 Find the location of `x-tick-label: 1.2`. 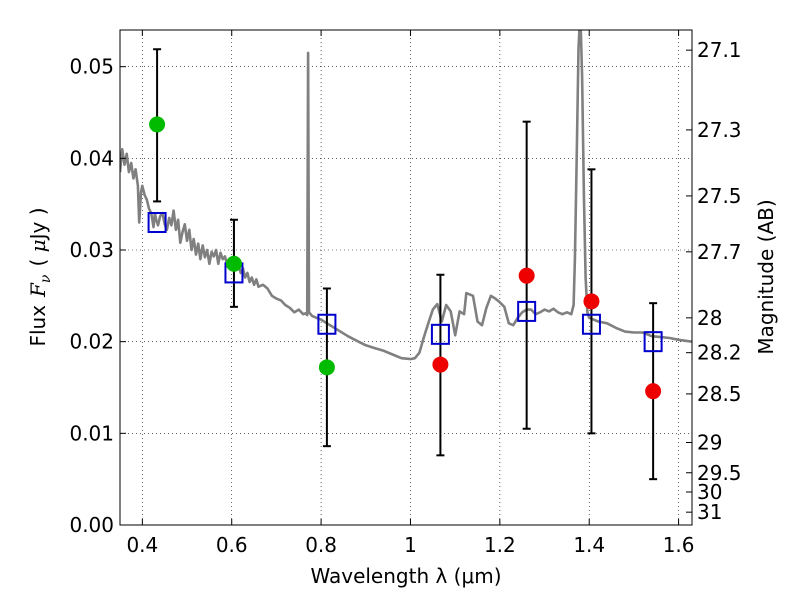

x-tick-label: 1.2 is located at coordinates (500, 545).